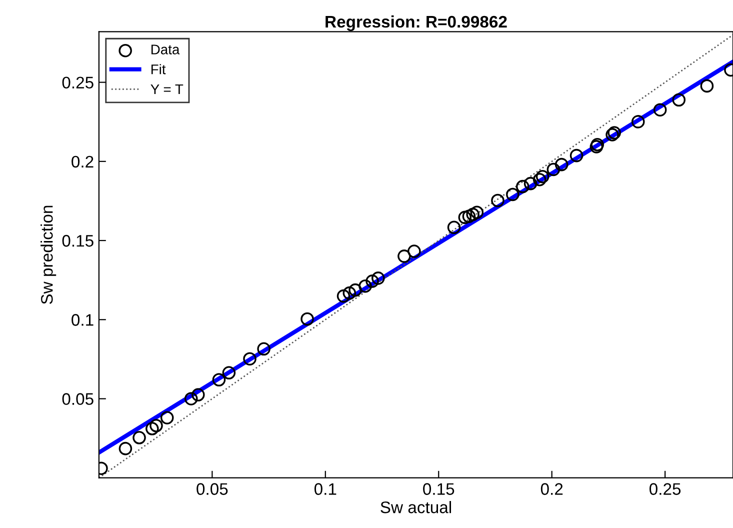 The height and width of the screenshot is (528, 733). Describe the element at coordinates (78, 240) in the screenshot. I see `y-tick-label: 0.15` at that location.